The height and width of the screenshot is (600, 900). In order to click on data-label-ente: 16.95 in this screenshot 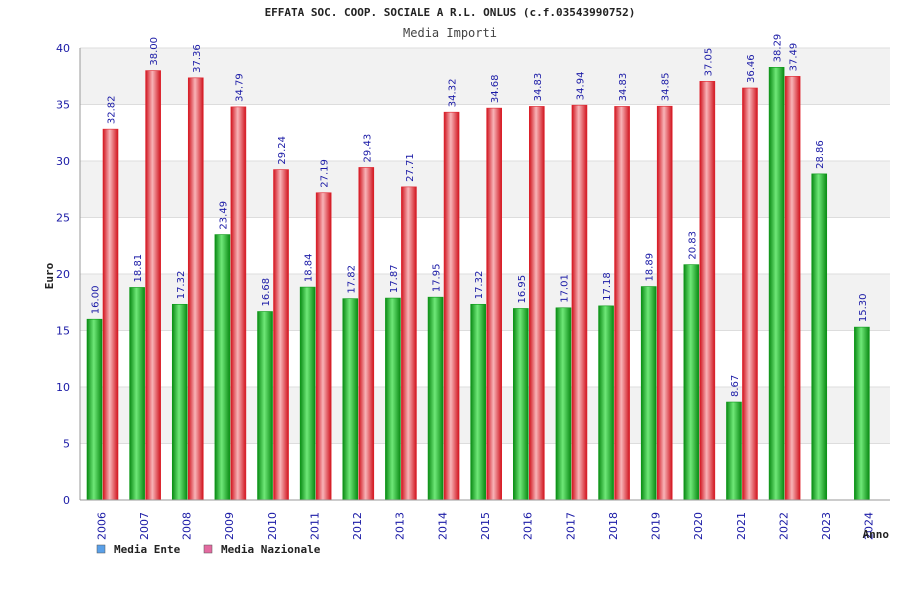, I will do `click(522, 289)`.